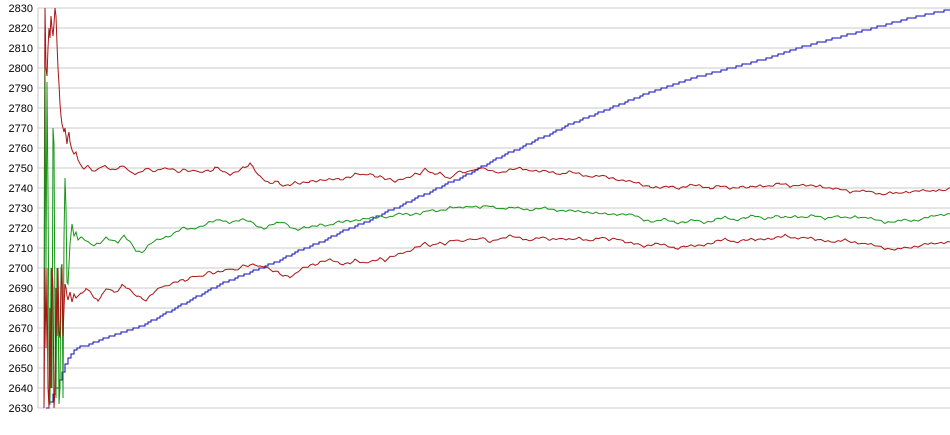 The height and width of the screenshot is (435, 950). What do you see at coordinates (21, 369) in the screenshot?
I see `y-axis-tick-label: 2650` at bounding box center [21, 369].